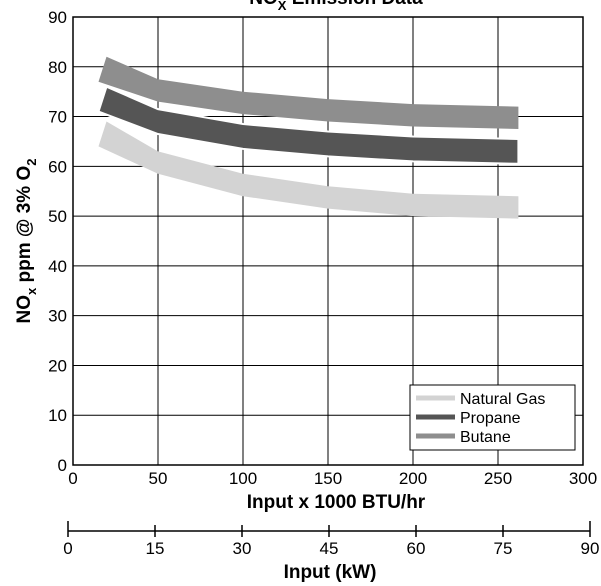 Image resolution: width=601 pixels, height=586 pixels. What do you see at coordinates (31, 291) in the screenshot?
I see `y-label-sub1: x` at bounding box center [31, 291].